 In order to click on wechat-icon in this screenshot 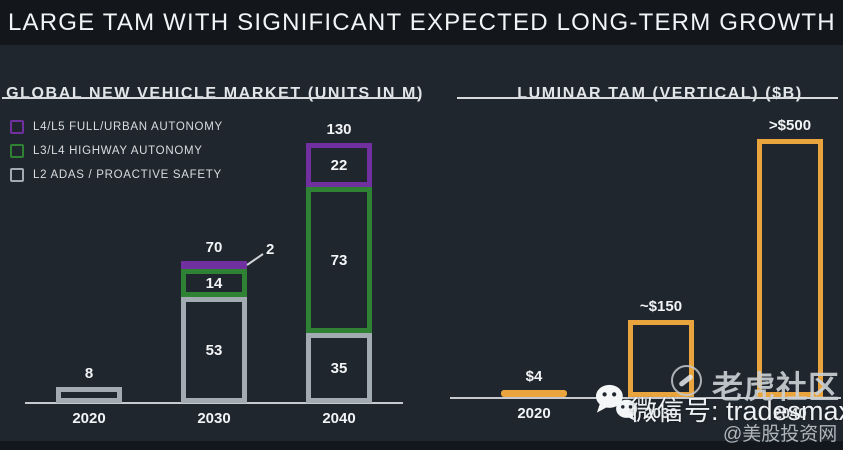, I will do `click(618, 406)`.